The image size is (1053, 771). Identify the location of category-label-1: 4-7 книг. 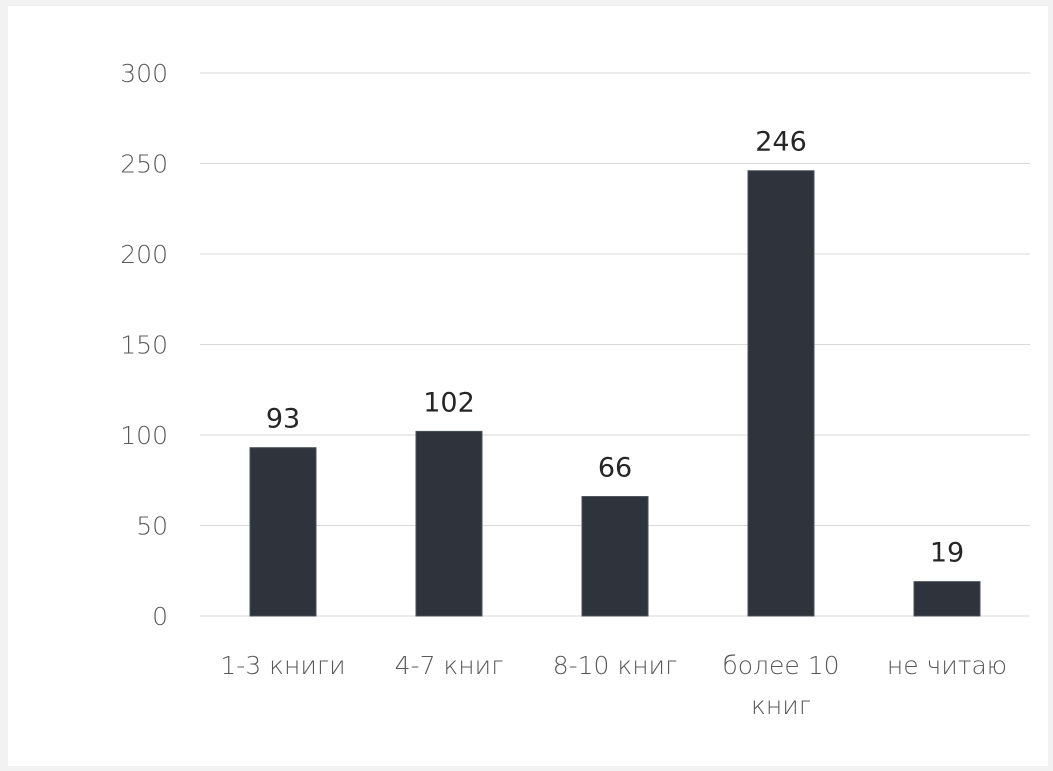
(449, 665).